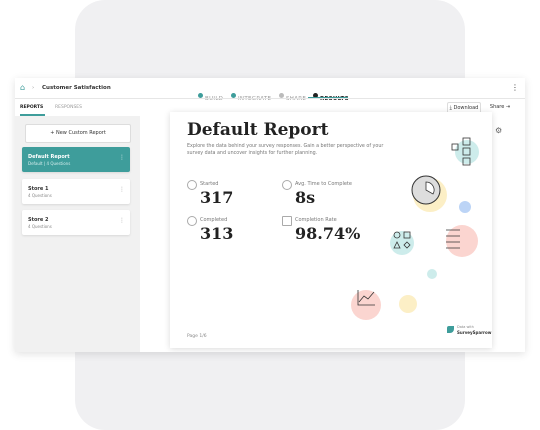  What do you see at coordinates (251, 94) in the screenshot?
I see `step: INTEGRATE` at bounding box center [251, 94].